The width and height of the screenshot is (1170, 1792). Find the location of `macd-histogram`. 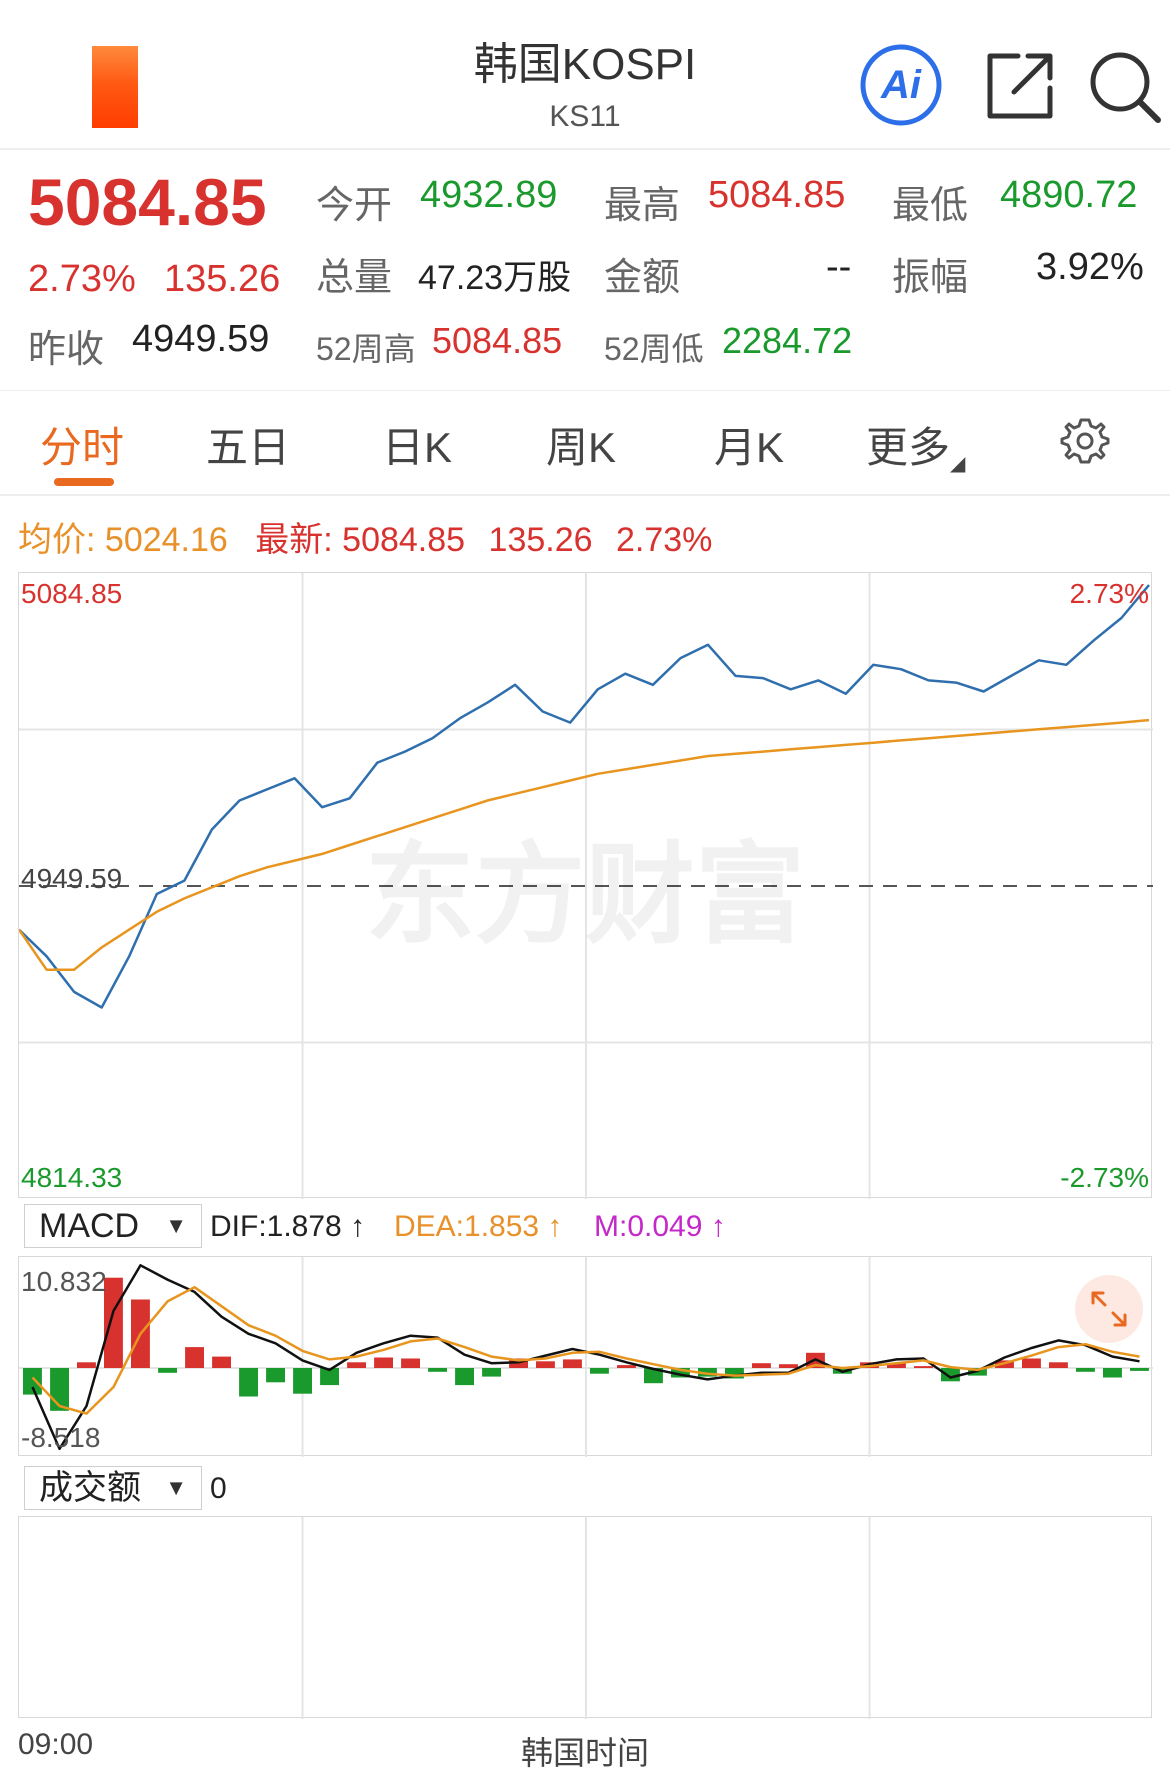

macd-histogram is located at coordinates (586, 1344).